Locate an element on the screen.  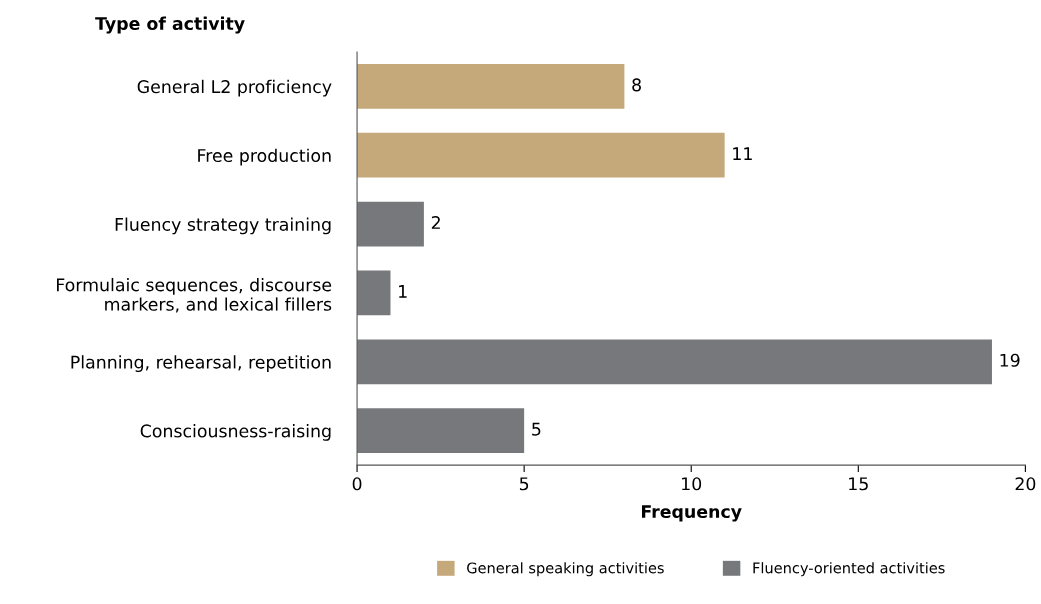
data-label: 5 is located at coordinates (536, 429).